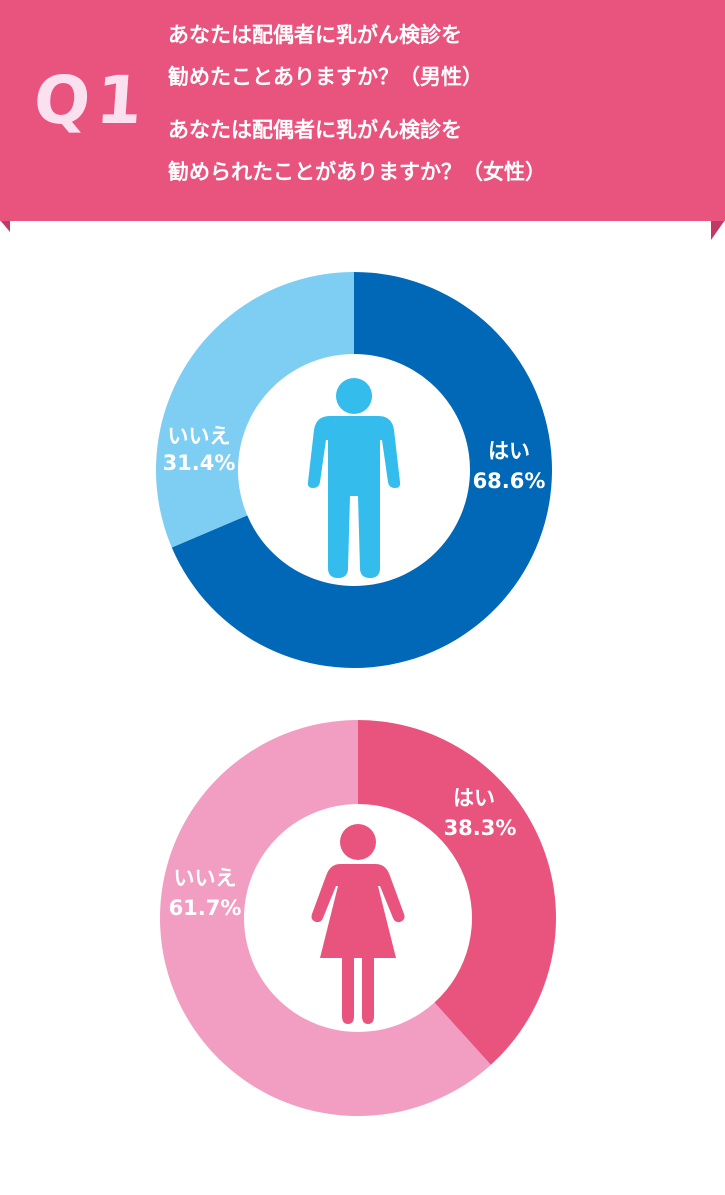  Describe the element at coordinates (199, 436) in the screenshot. I see `male-no-label: いいえ` at that location.